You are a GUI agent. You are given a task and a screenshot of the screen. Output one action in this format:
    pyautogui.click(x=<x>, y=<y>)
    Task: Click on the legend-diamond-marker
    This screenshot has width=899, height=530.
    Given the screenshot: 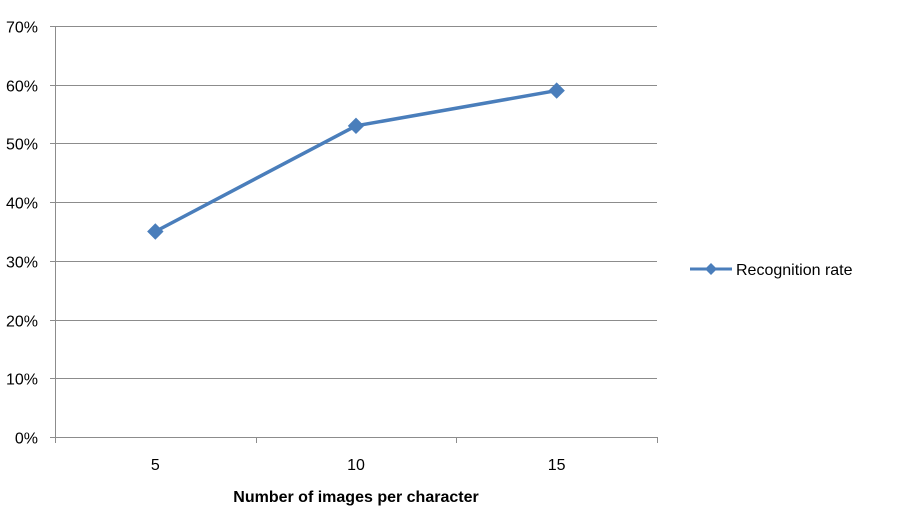 What is the action you would take?
    pyautogui.click(x=711, y=269)
    